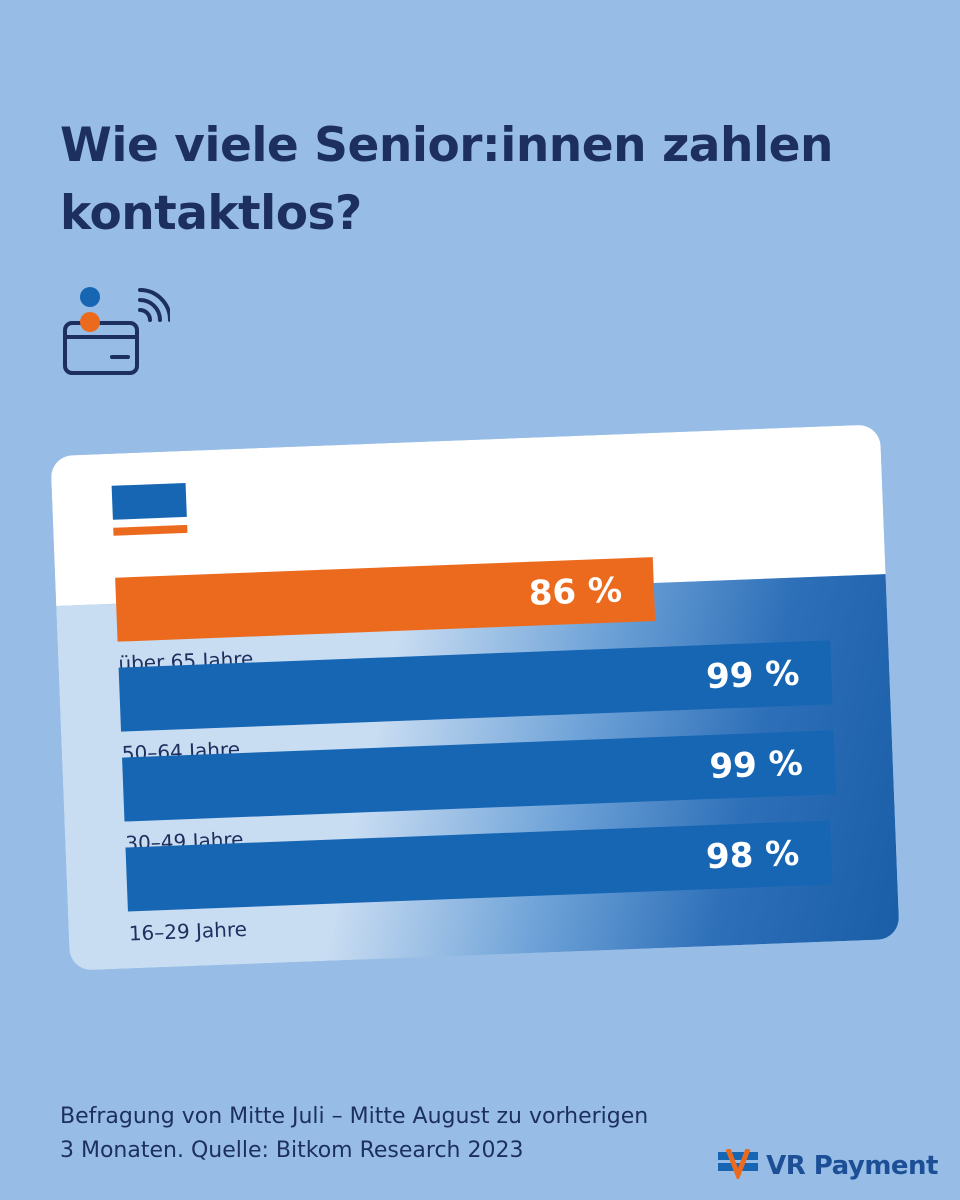 The image size is (960, 1200). I want to click on bar-value-1: 99 %, so click(753, 675).